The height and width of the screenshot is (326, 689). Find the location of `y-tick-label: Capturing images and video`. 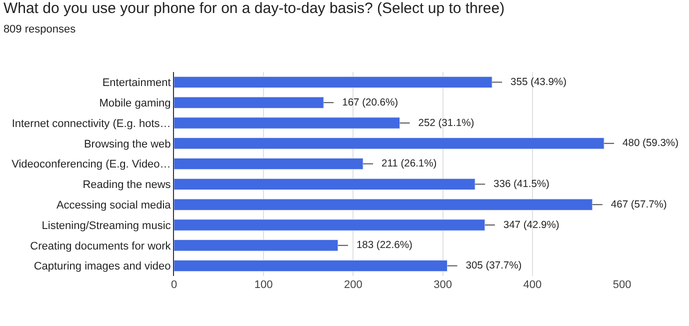

y-tick-label: Capturing images and video is located at coordinates (102, 266).